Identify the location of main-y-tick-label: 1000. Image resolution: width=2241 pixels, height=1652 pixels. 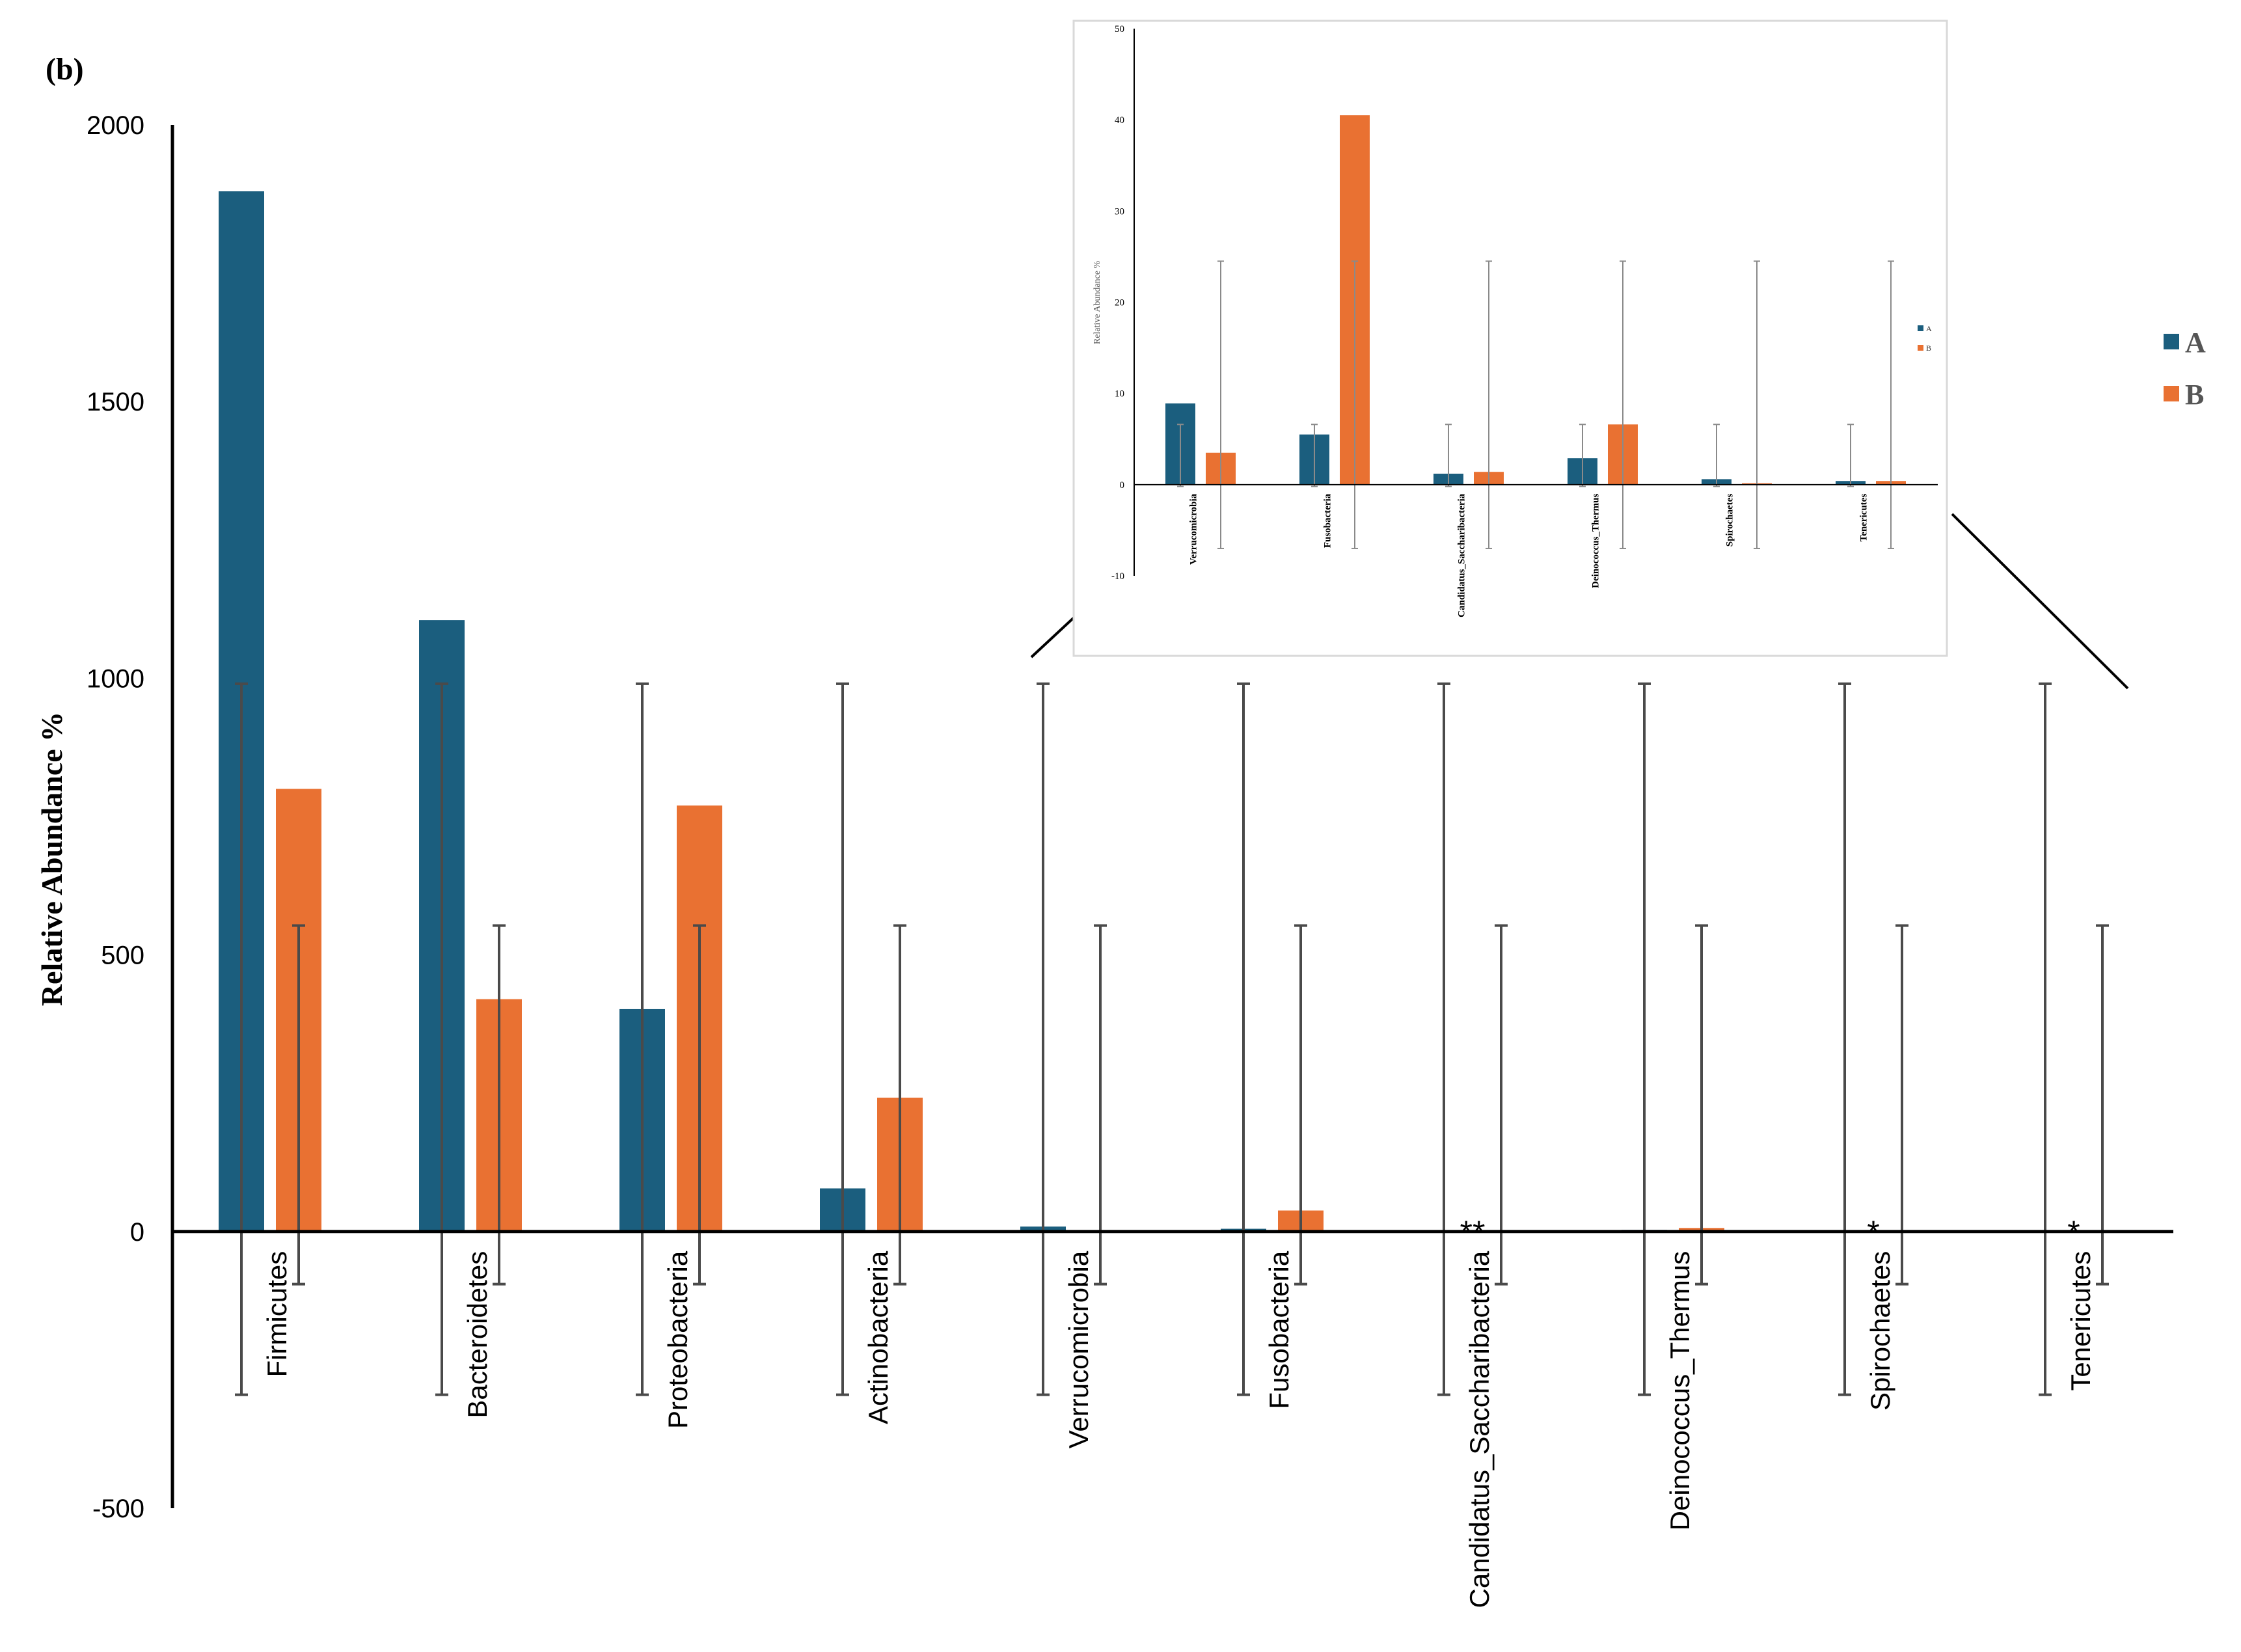
(116, 678).